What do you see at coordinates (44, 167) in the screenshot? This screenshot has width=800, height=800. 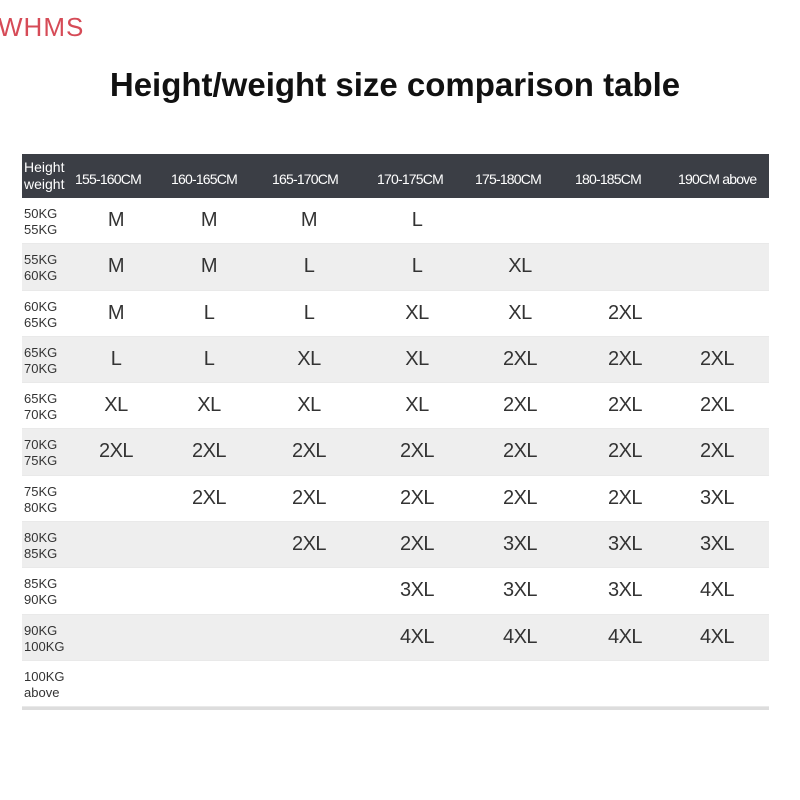 I see `header-height-label: Height` at bounding box center [44, 167].